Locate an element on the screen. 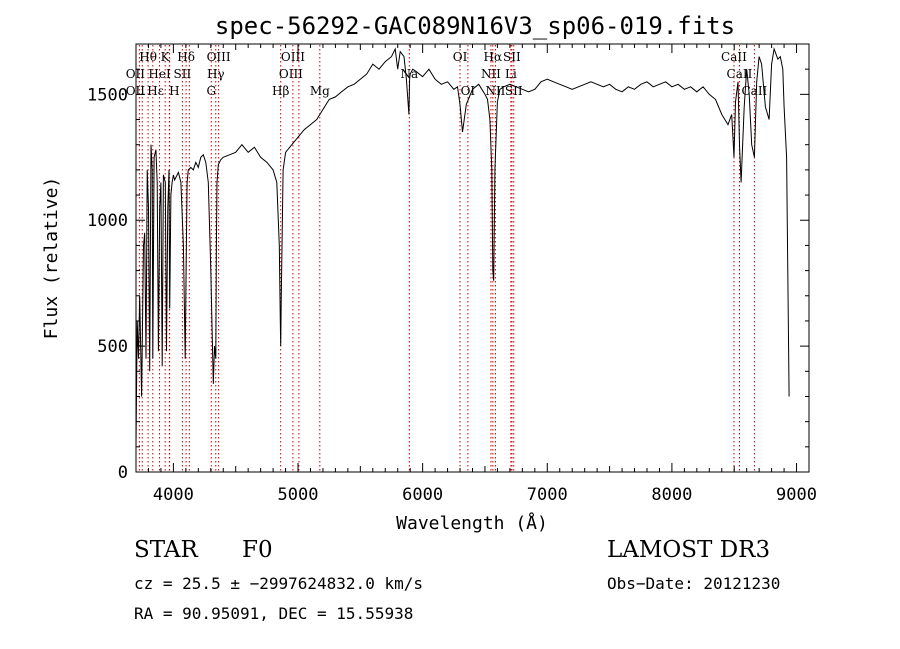 This screenshot has width=900, height=649. x-tick-label-1: 5000 is located at coordinates (298, 495).